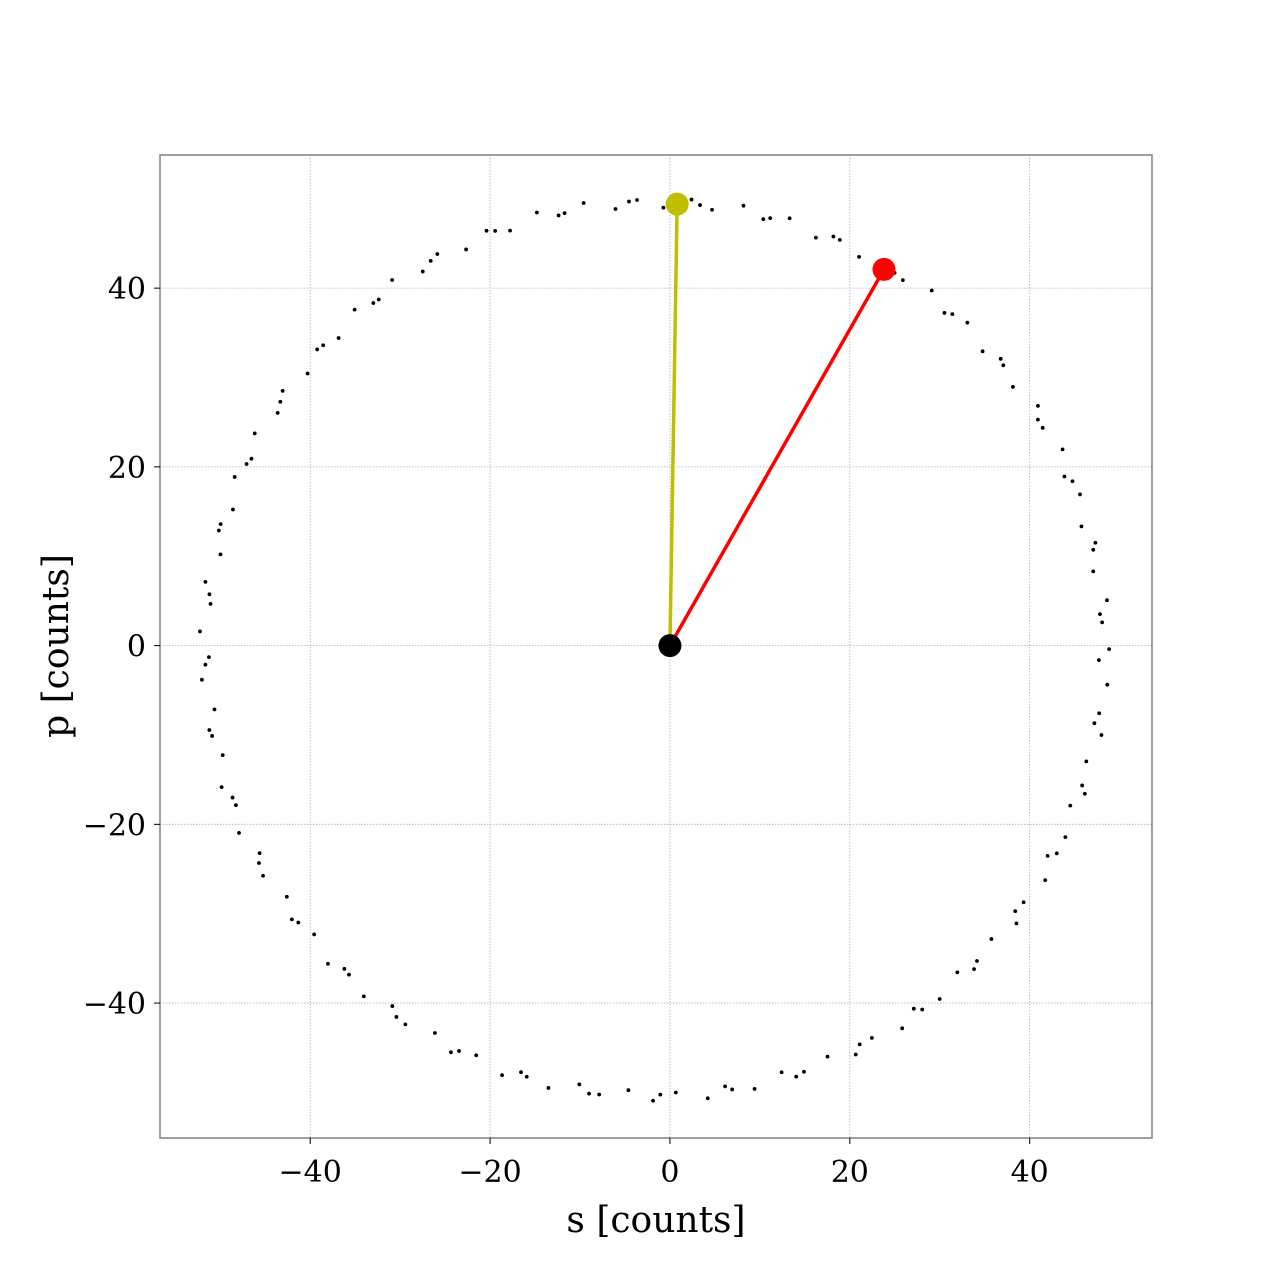 Image resolution: width=1280 pixels, height=1280 pixels. What do you see at coordinates (884, 269) in the screenshot?
I see `vector-endpoint` at bounding box center [884, 269].